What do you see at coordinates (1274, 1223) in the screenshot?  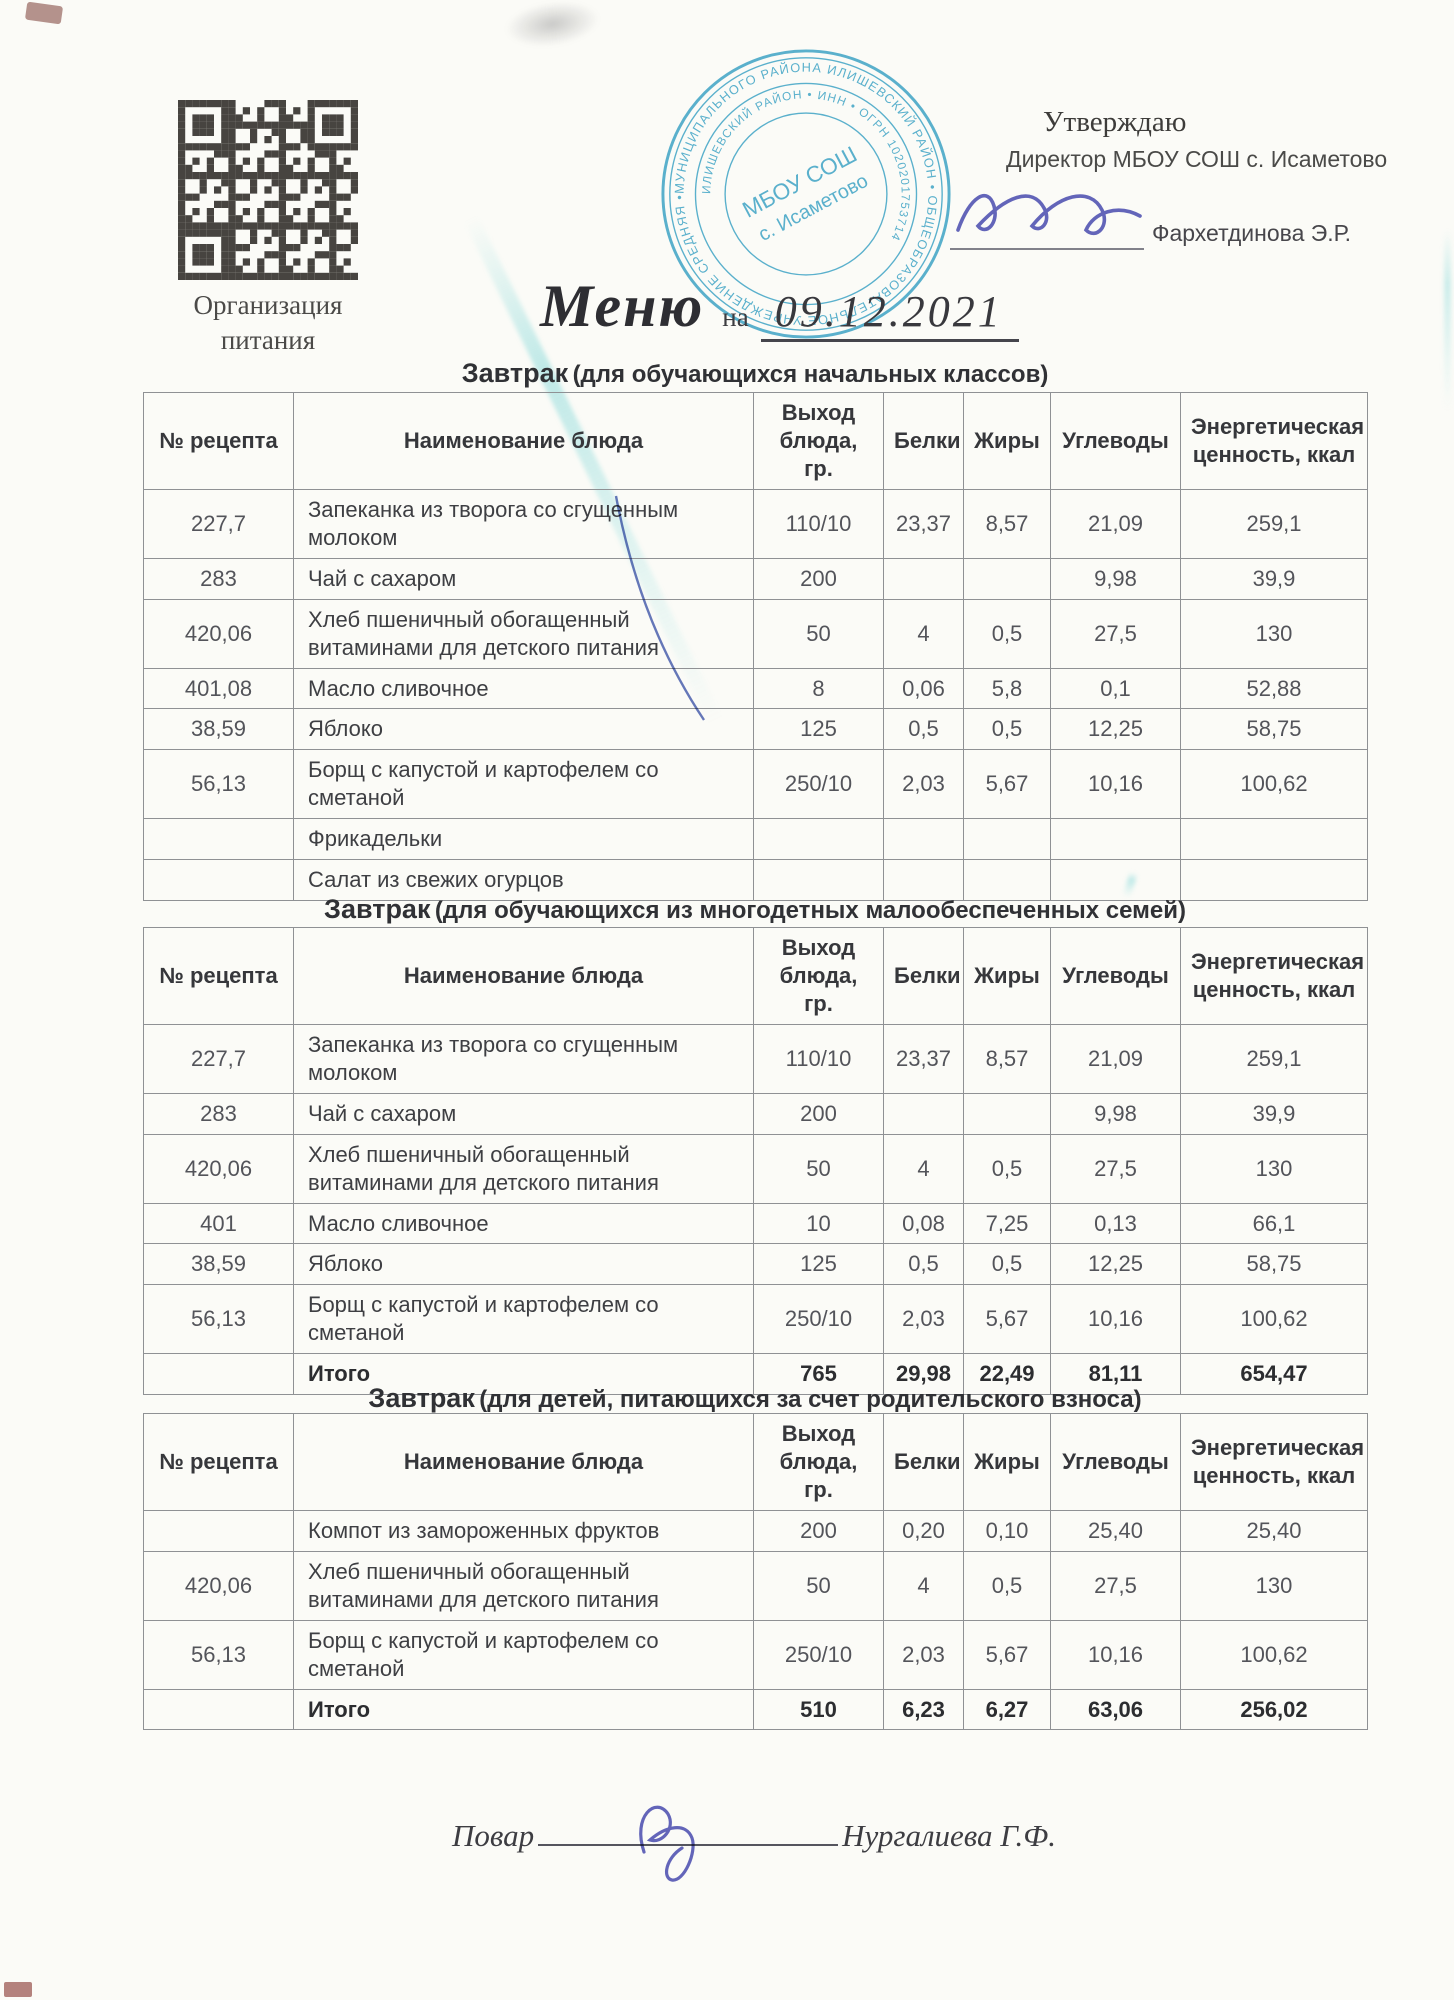 I see `value-cell: 66,1` at bounding box center [1274, 1223].